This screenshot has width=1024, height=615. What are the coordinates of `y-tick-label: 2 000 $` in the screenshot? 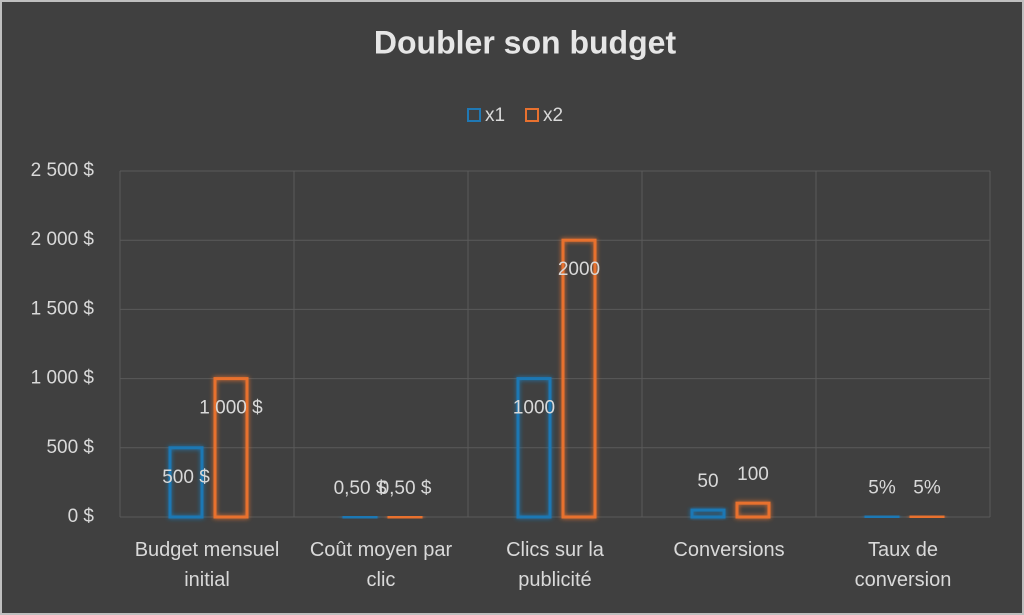 It's located at (63, 239).